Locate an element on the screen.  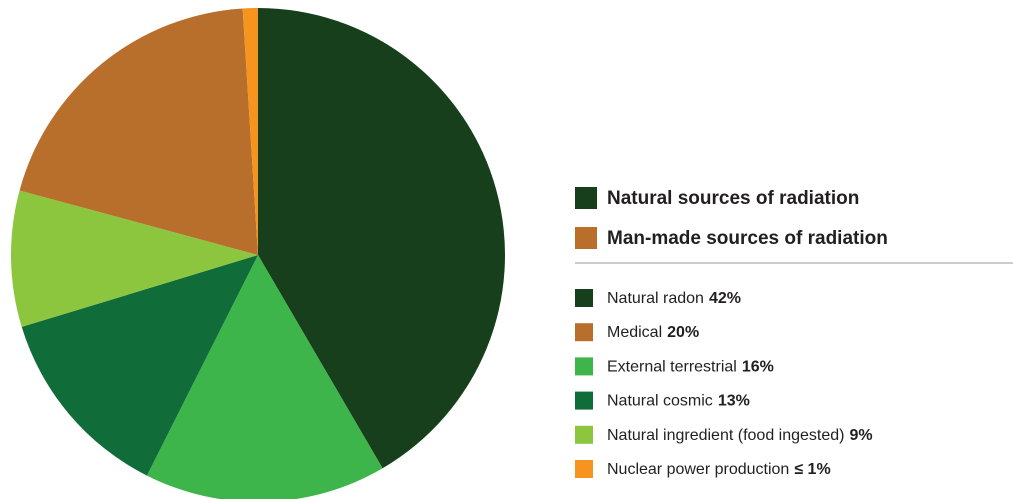
legend-category: Natural ingredient (food ingested) is located at coordinates (725, 435).